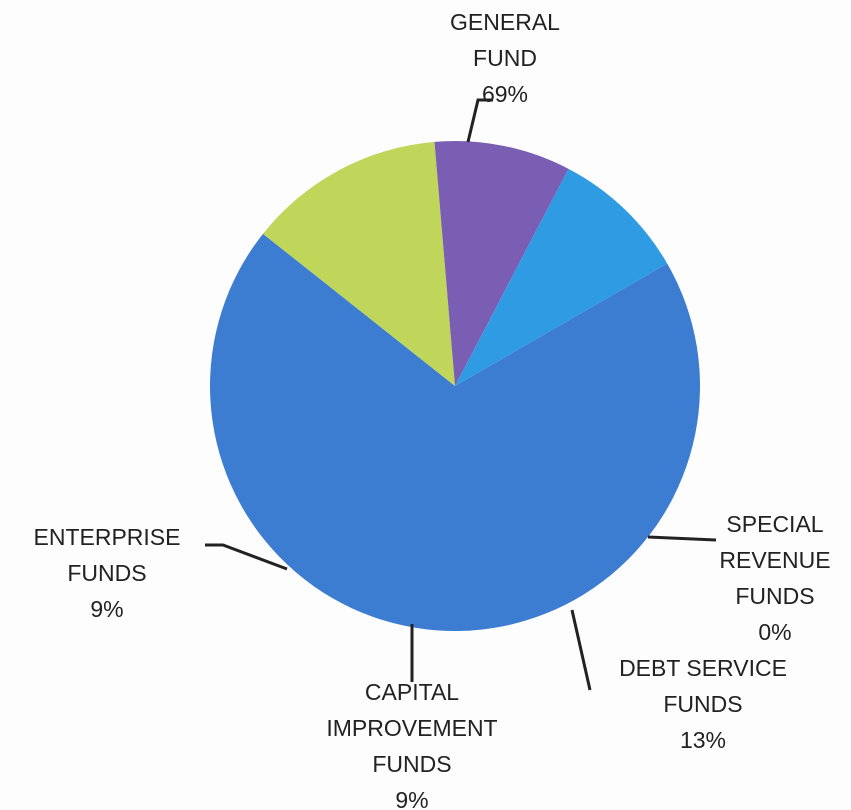 This screenshot has height=810, width=851. I want to click on slice-name-line: CAPITAL, so click(412, 692).